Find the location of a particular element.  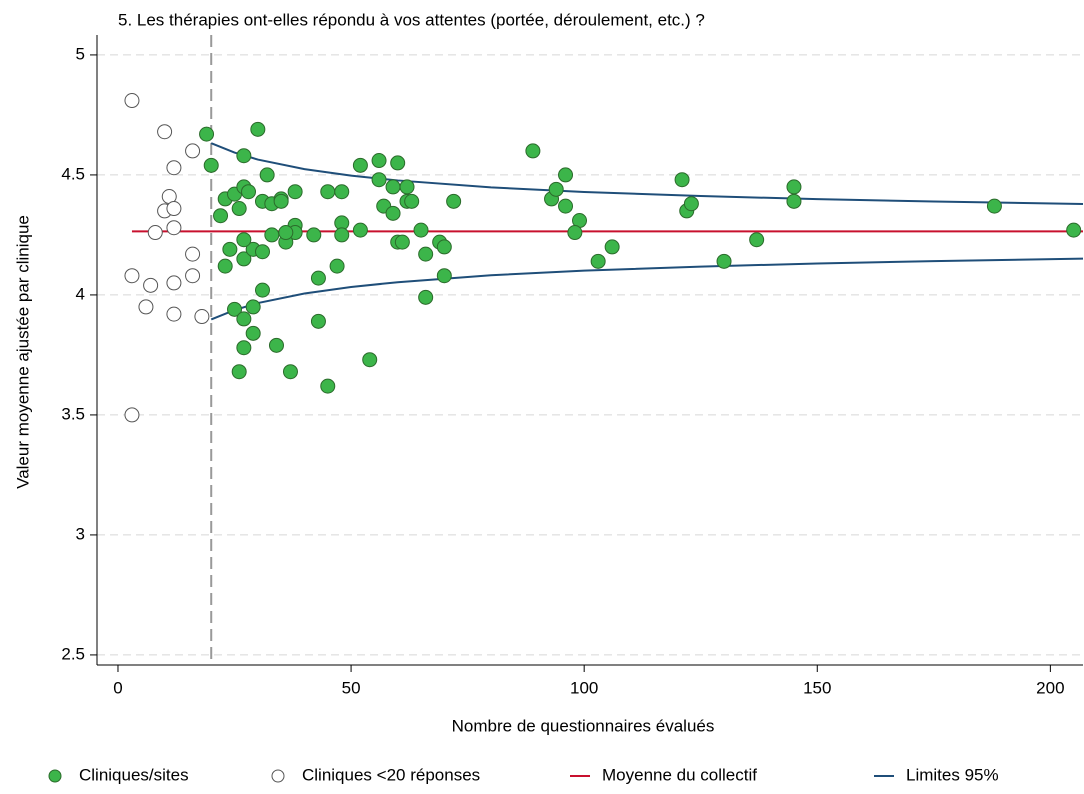

y-axis-label: Valeur moyenne ajustée par clinique is located at coordinates (22, 352).